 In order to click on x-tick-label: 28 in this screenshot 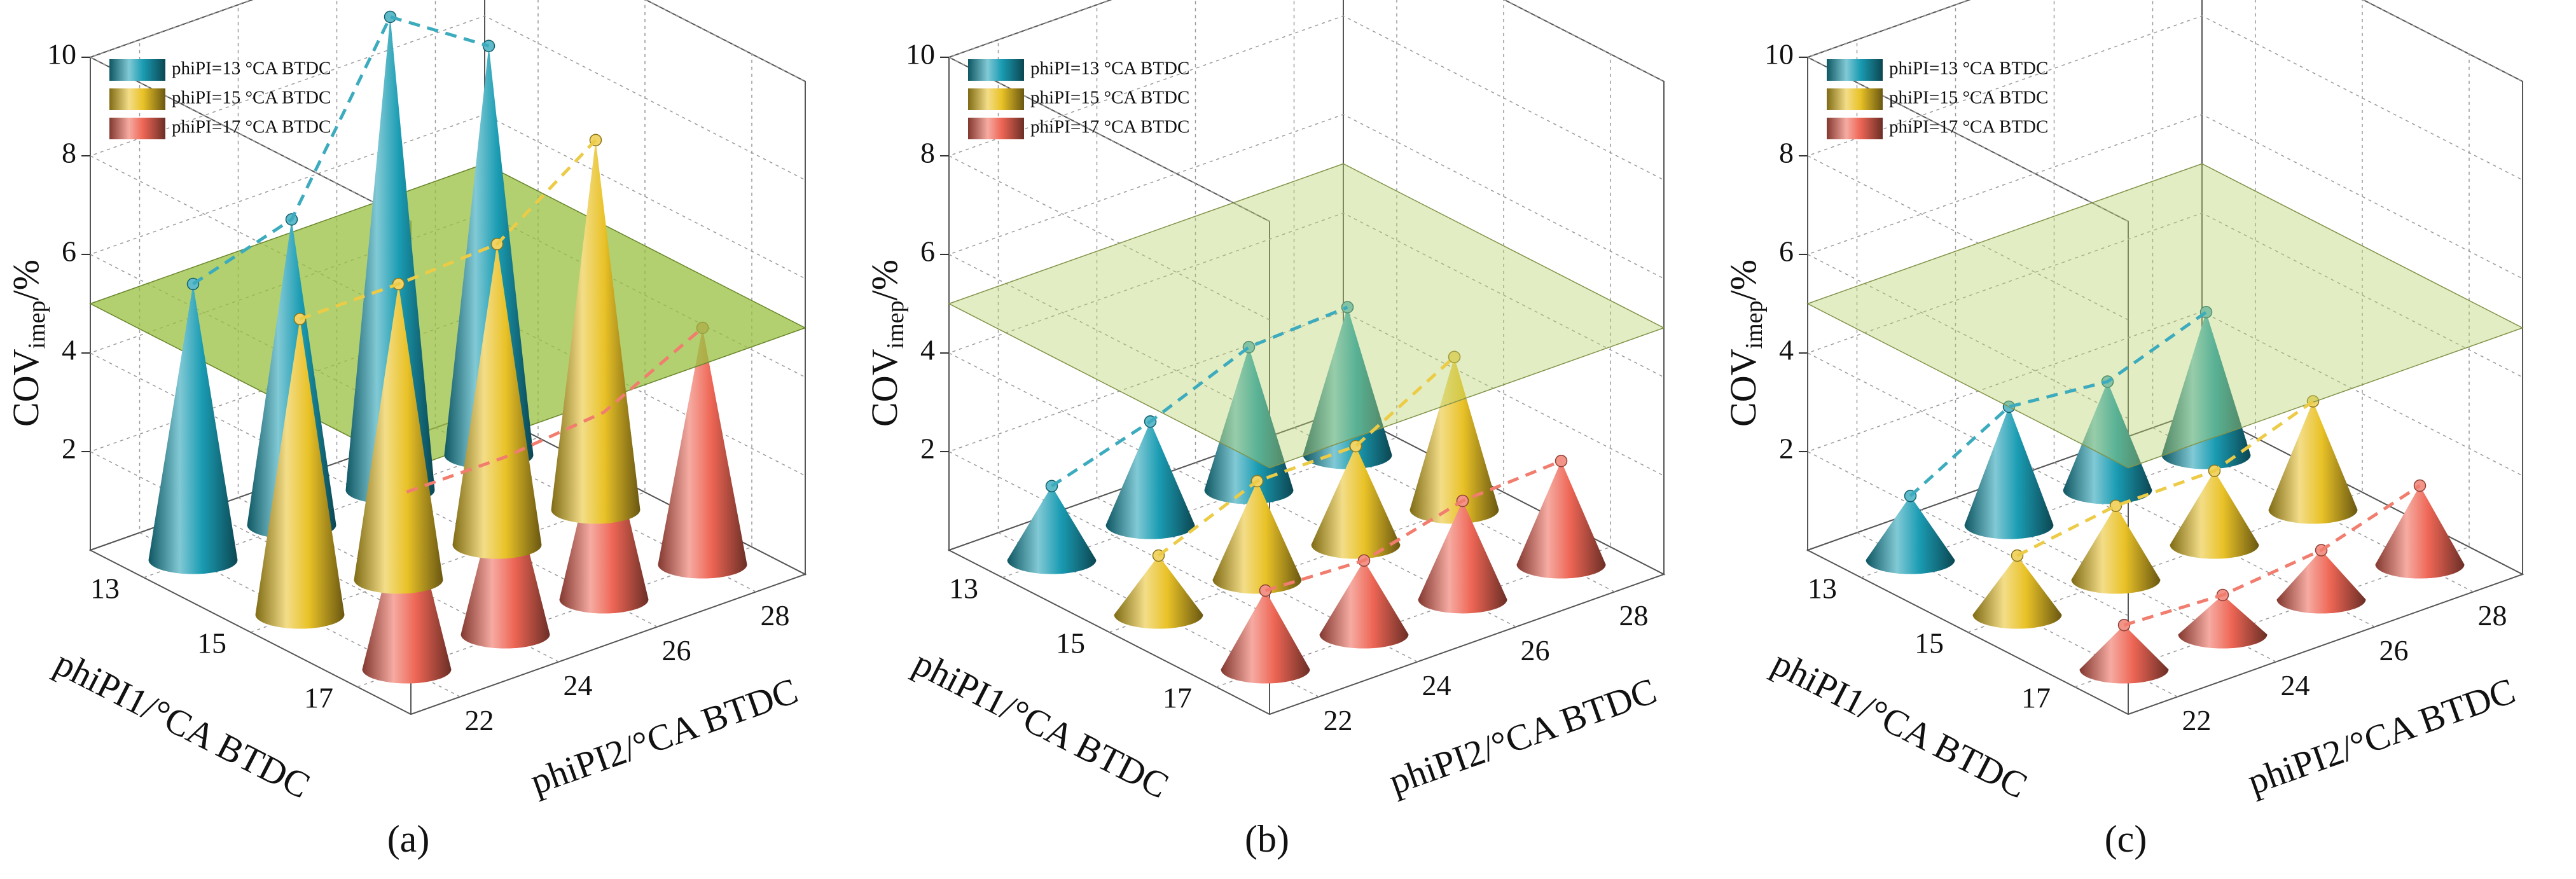, I will do `click(2492, 615)`.